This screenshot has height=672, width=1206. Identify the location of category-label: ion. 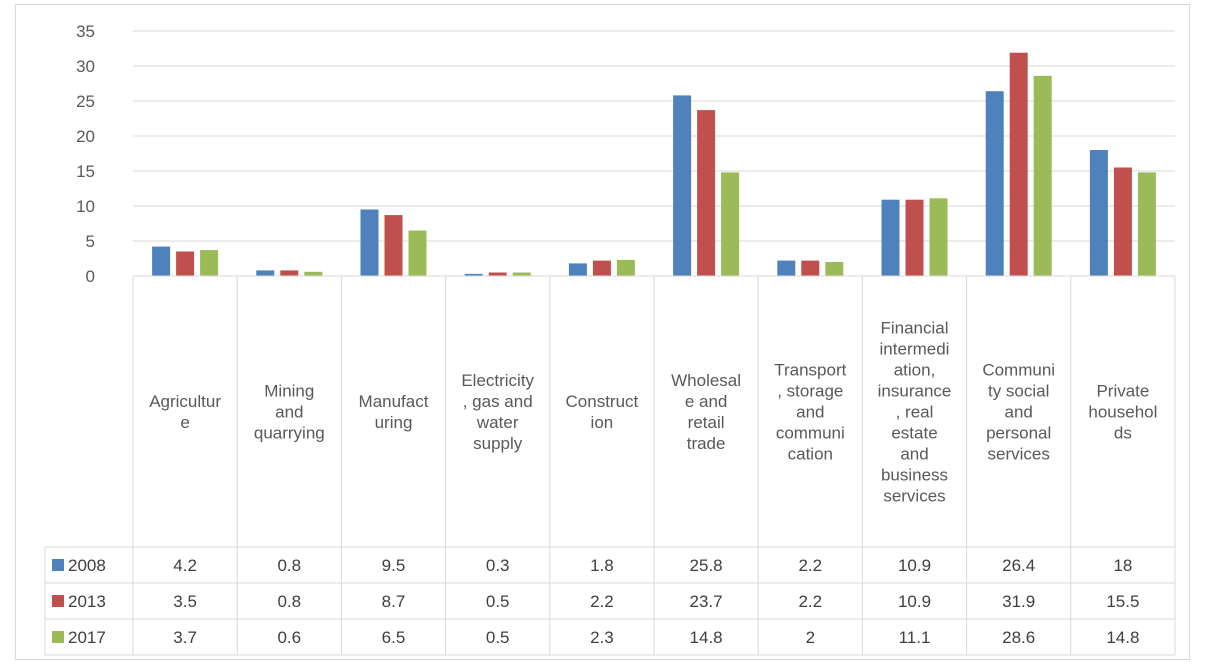
(602, 422).